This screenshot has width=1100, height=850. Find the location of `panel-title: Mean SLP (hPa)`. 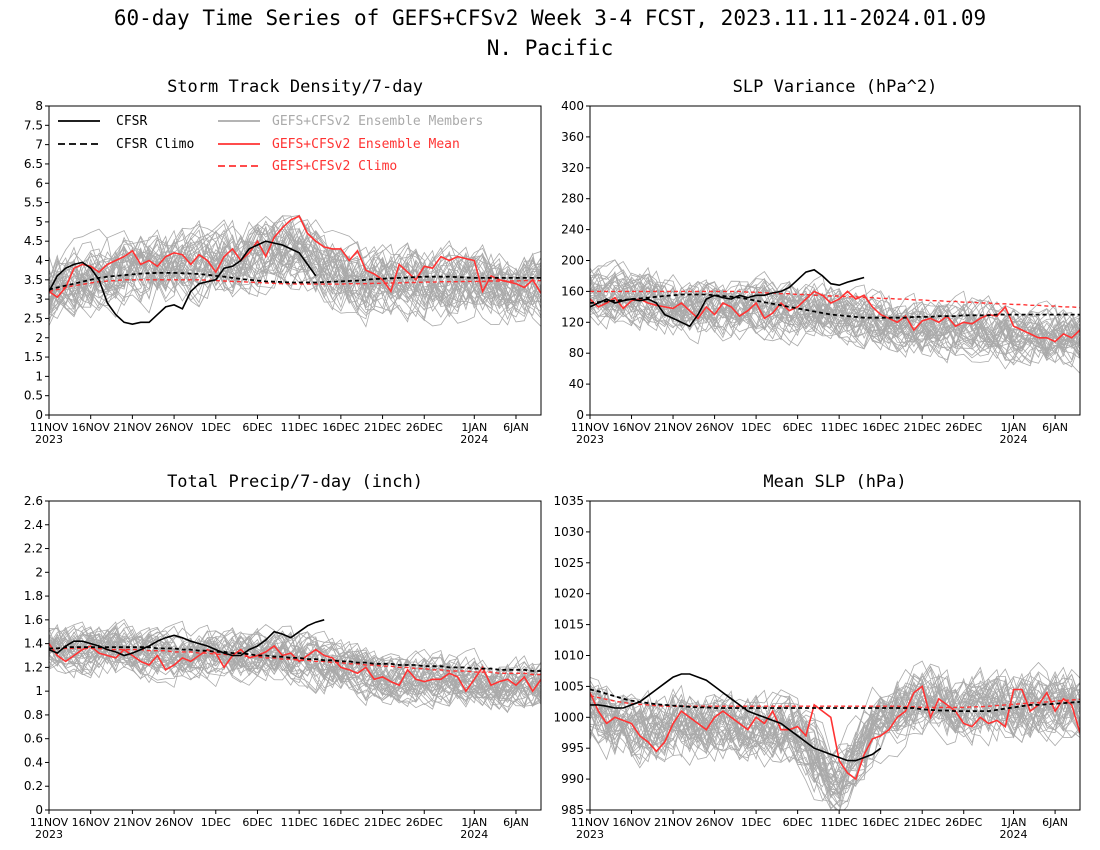

panel-title: Mean SLP (hPa) is located at coordinates (834, 482).